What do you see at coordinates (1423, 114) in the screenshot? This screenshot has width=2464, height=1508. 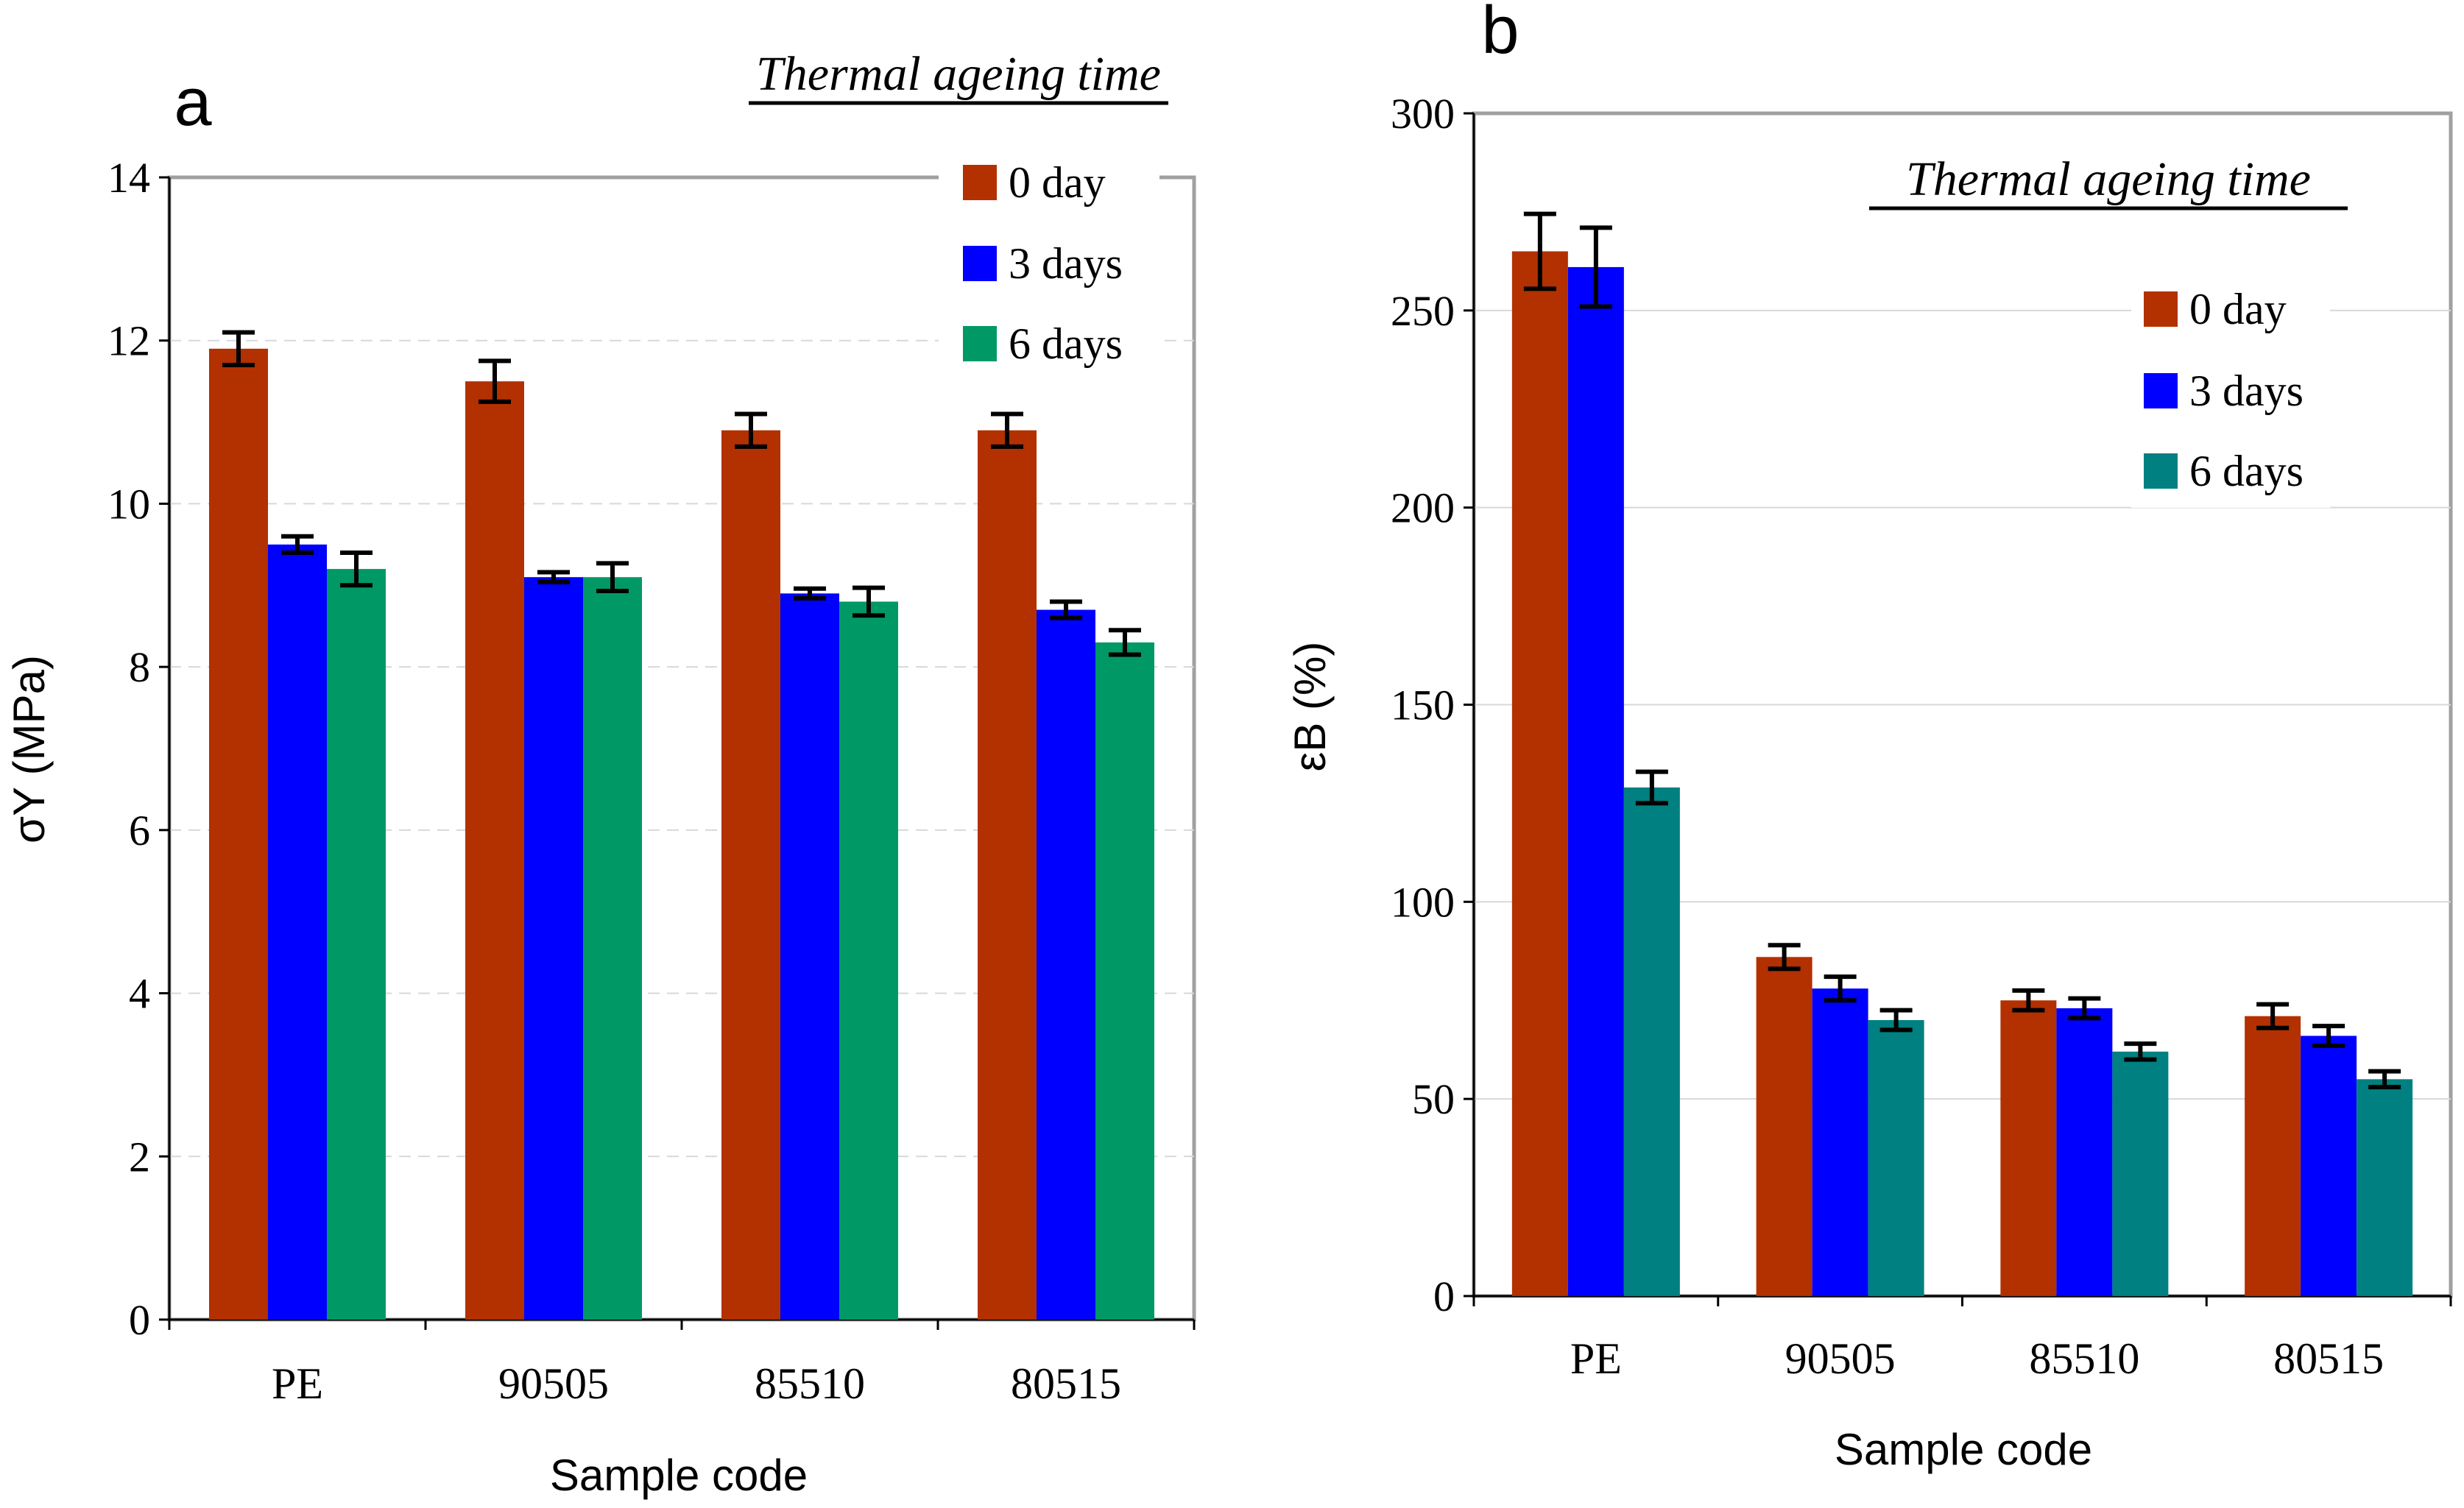 I see `y-tick-label: 300` at bounding box center [1423, 114].